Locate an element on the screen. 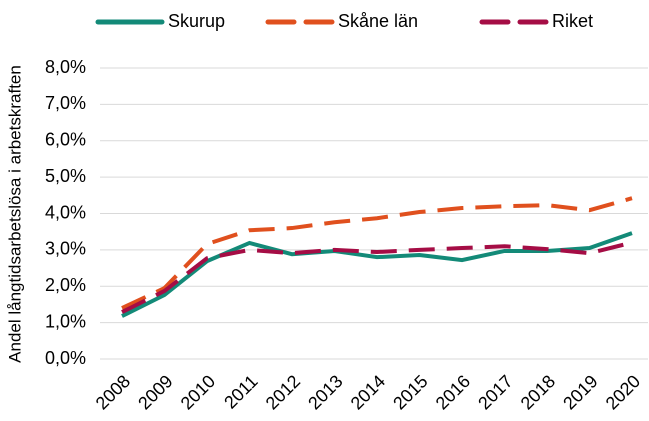 The image size is (649, 421). y-tick-label: 5,0% is located at coordinates (65, 176).